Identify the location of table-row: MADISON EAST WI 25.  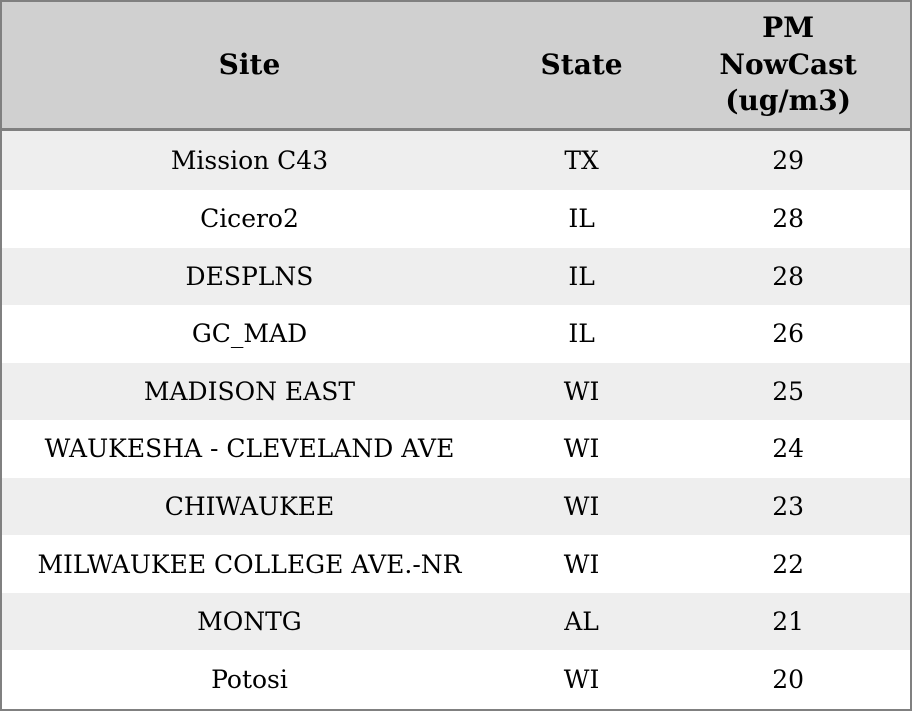
(456, 391).